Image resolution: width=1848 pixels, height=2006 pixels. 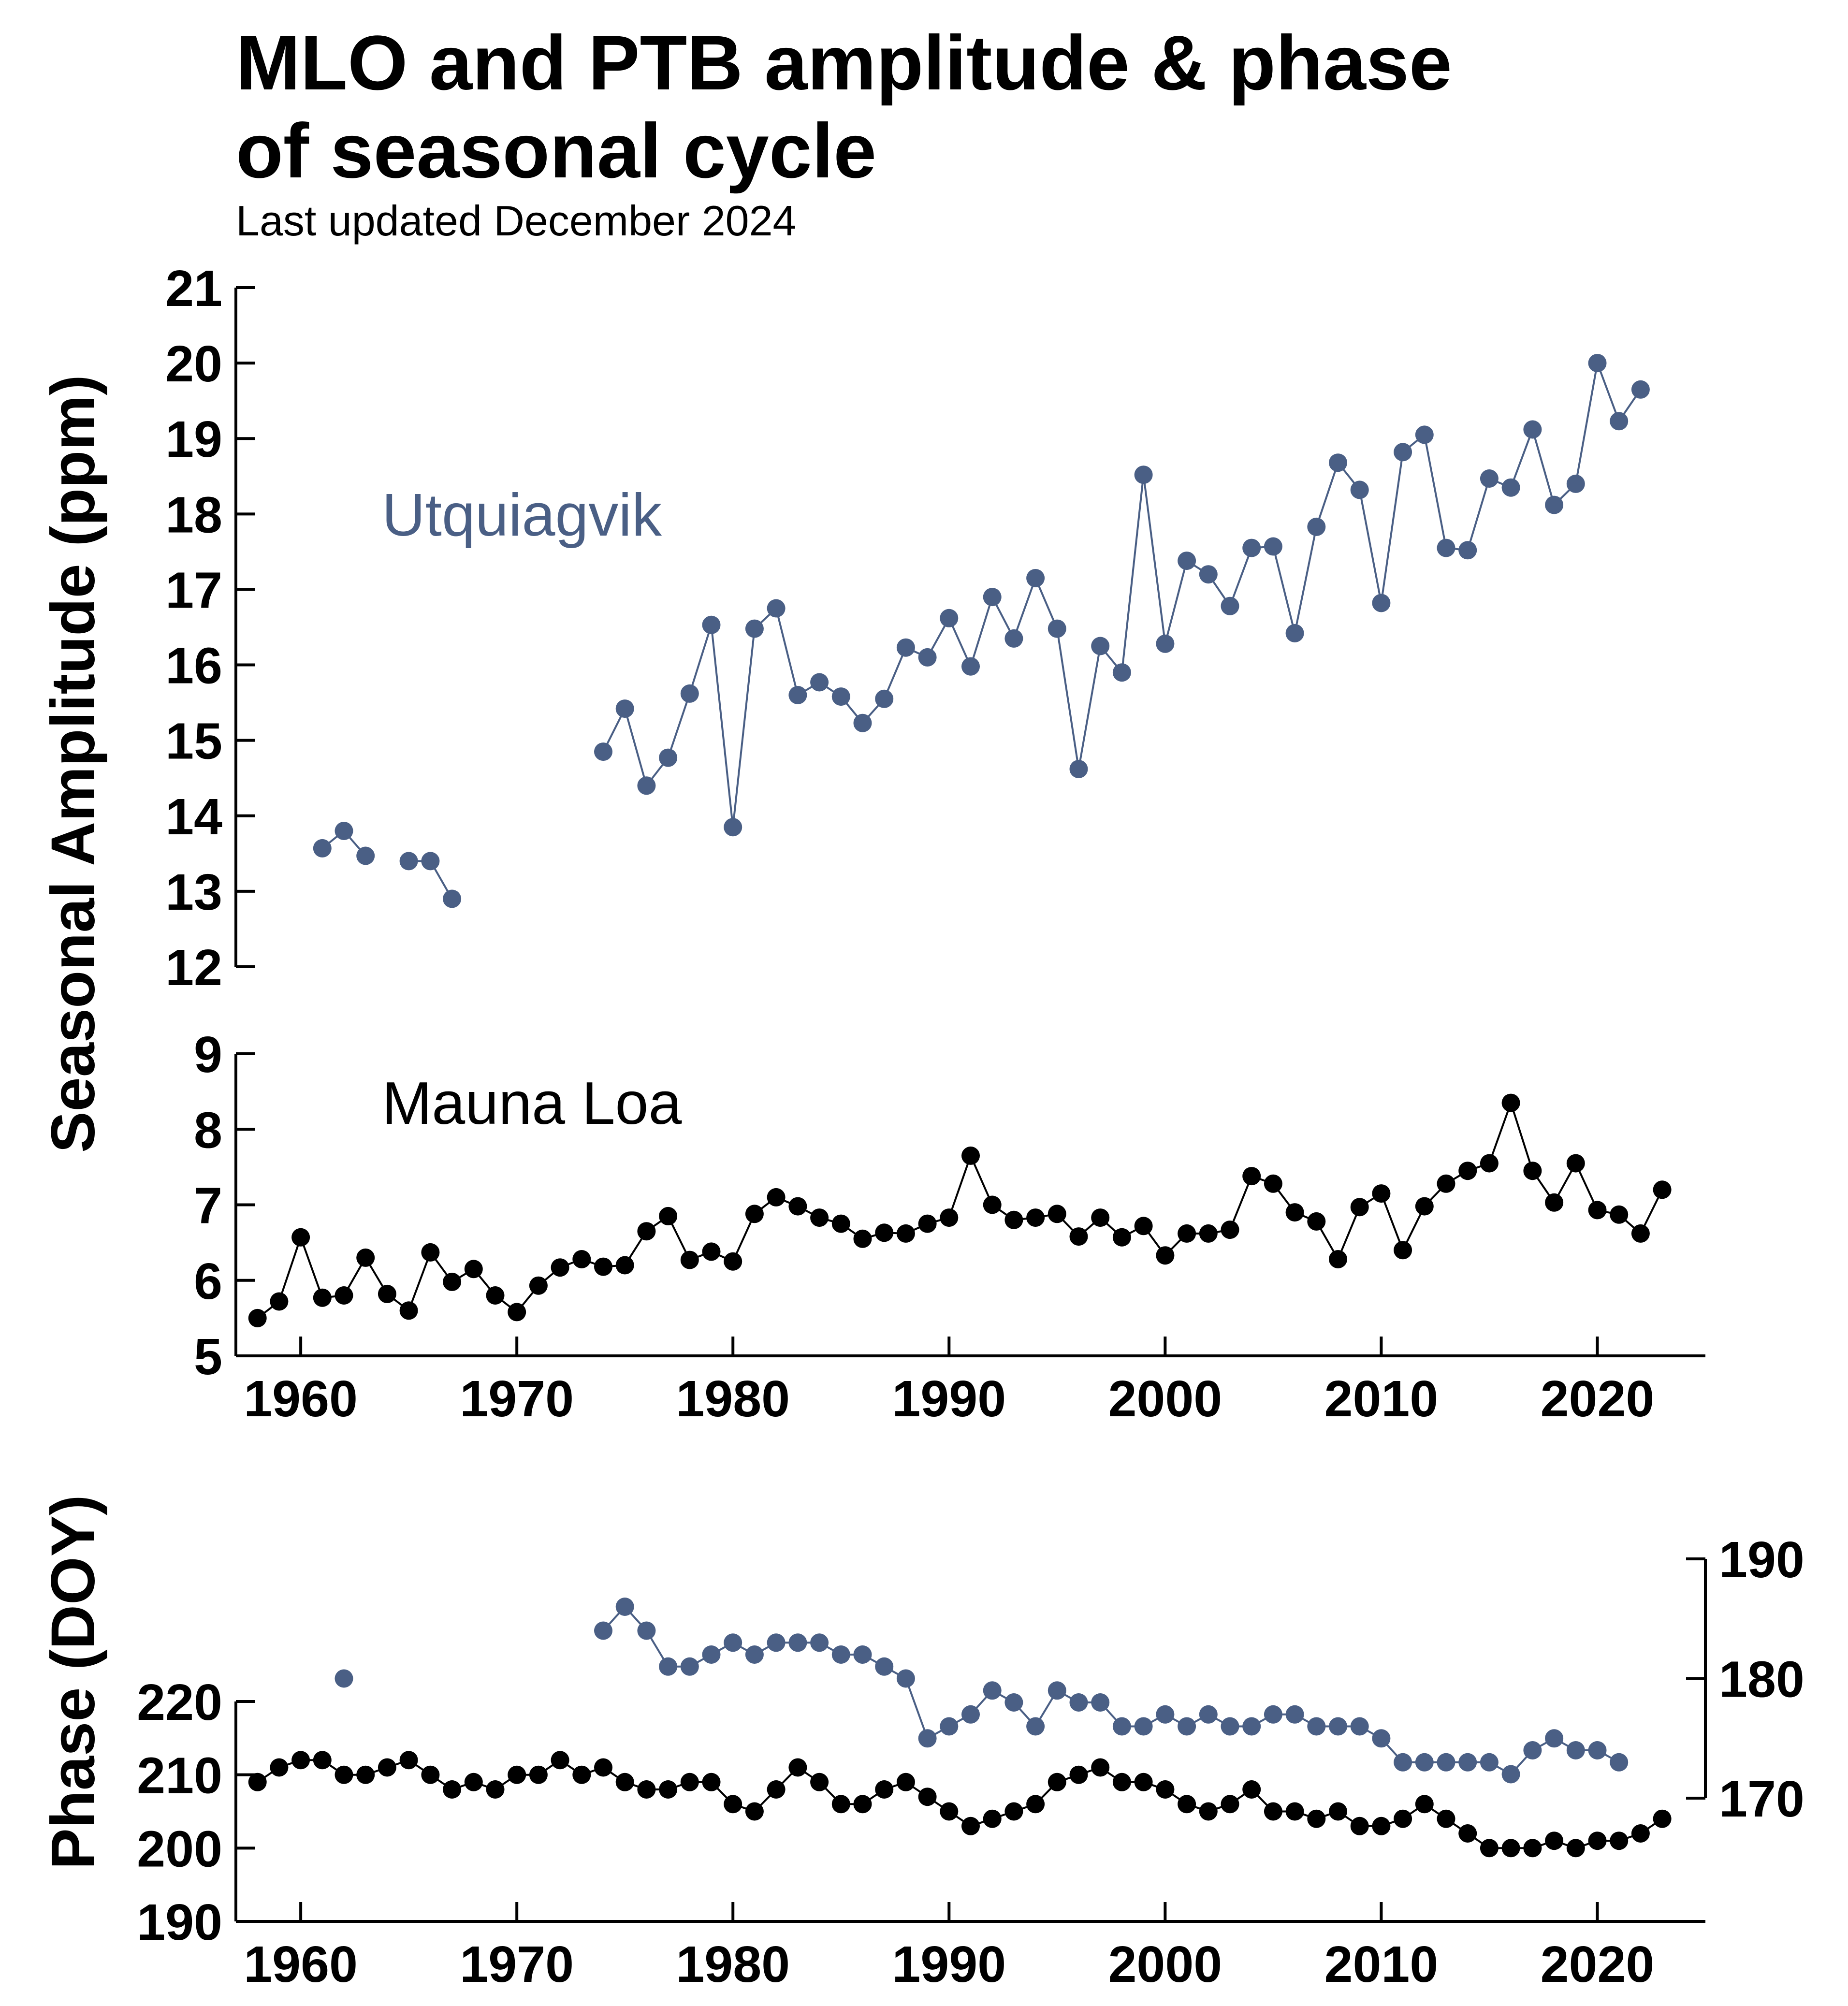 I want to click on mlo-phase-point-2009, so click(x=1359, y=1826).